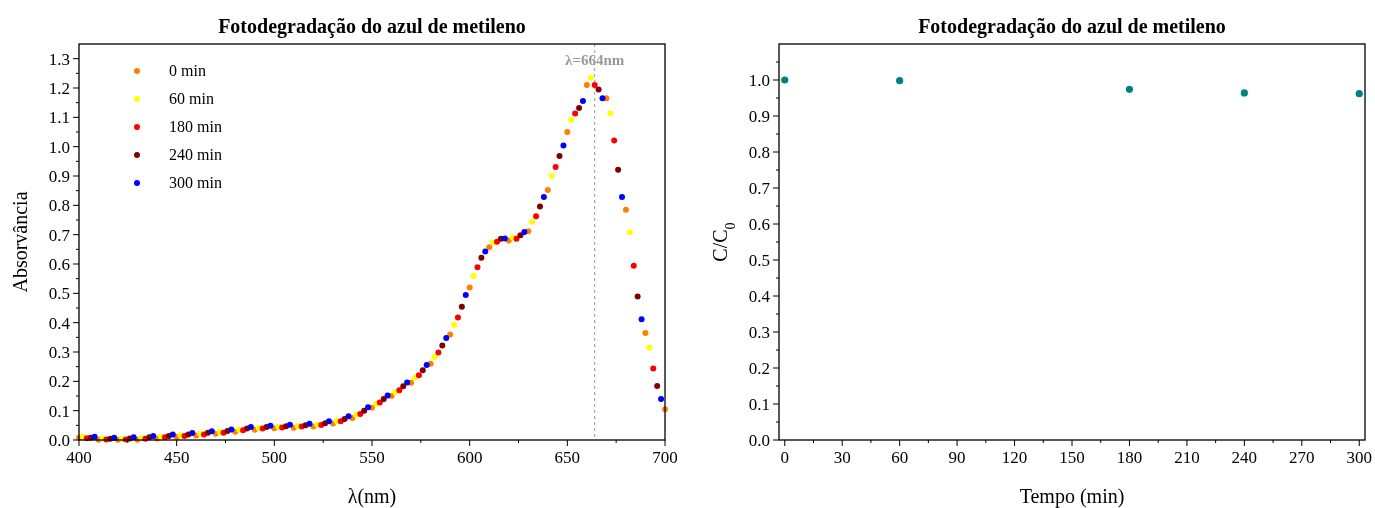  What do you see at coordinates (842, 457) in the screenshot?
I see `x-tick-label: 30` at bounding box center [842, 457].